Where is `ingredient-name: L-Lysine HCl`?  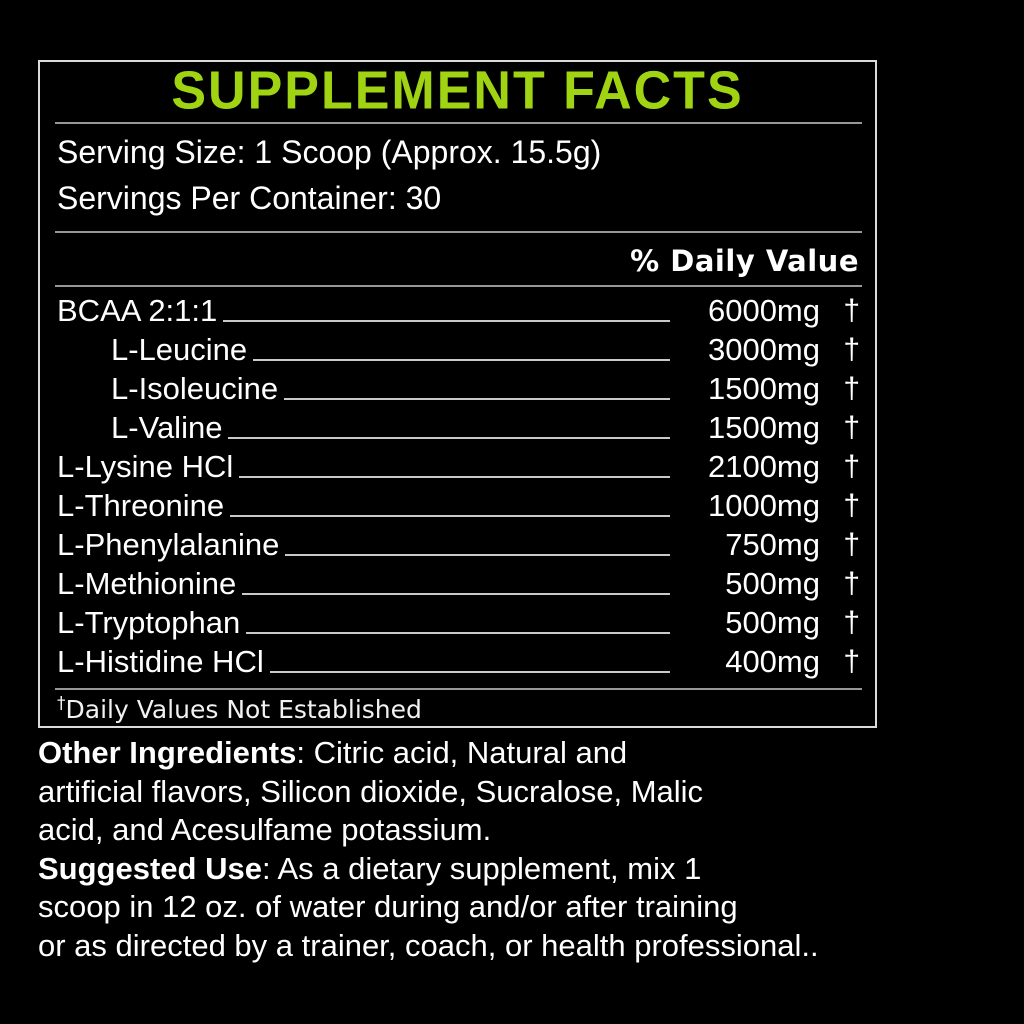
ingredient-name: L-Lysine HCl is located at coordinates (145, 466).